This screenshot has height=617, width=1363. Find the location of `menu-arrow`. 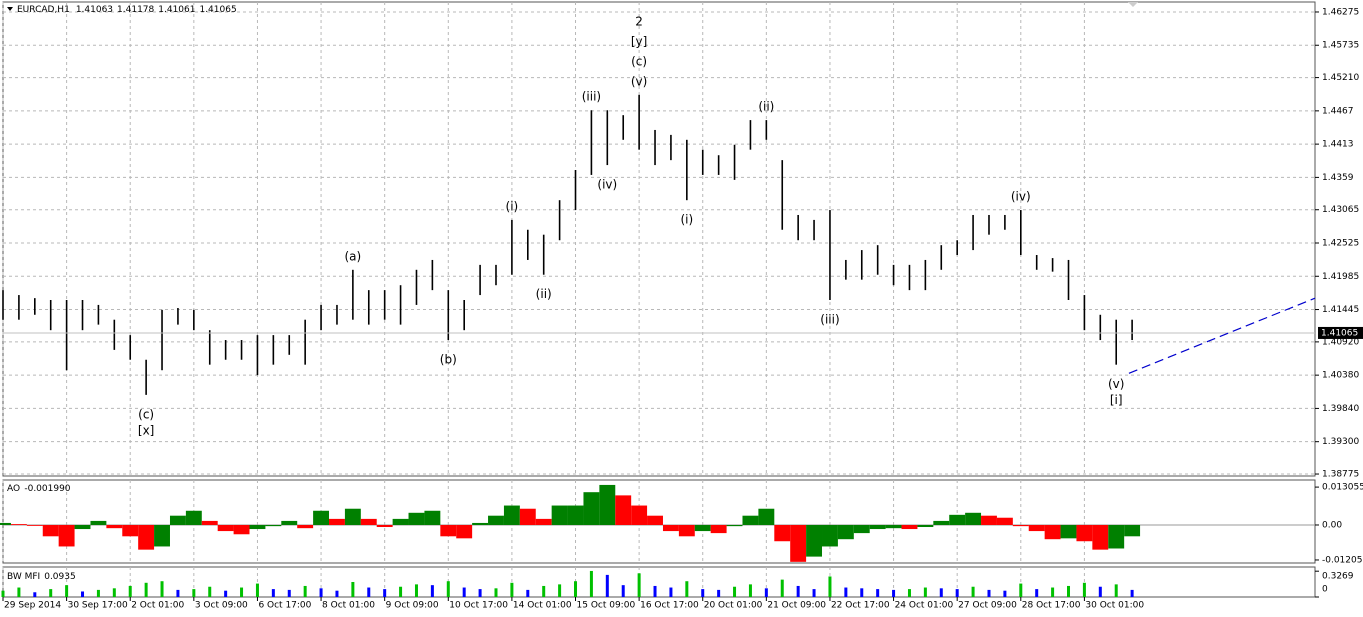

menu-arrow is located at coordinates (10, 9).